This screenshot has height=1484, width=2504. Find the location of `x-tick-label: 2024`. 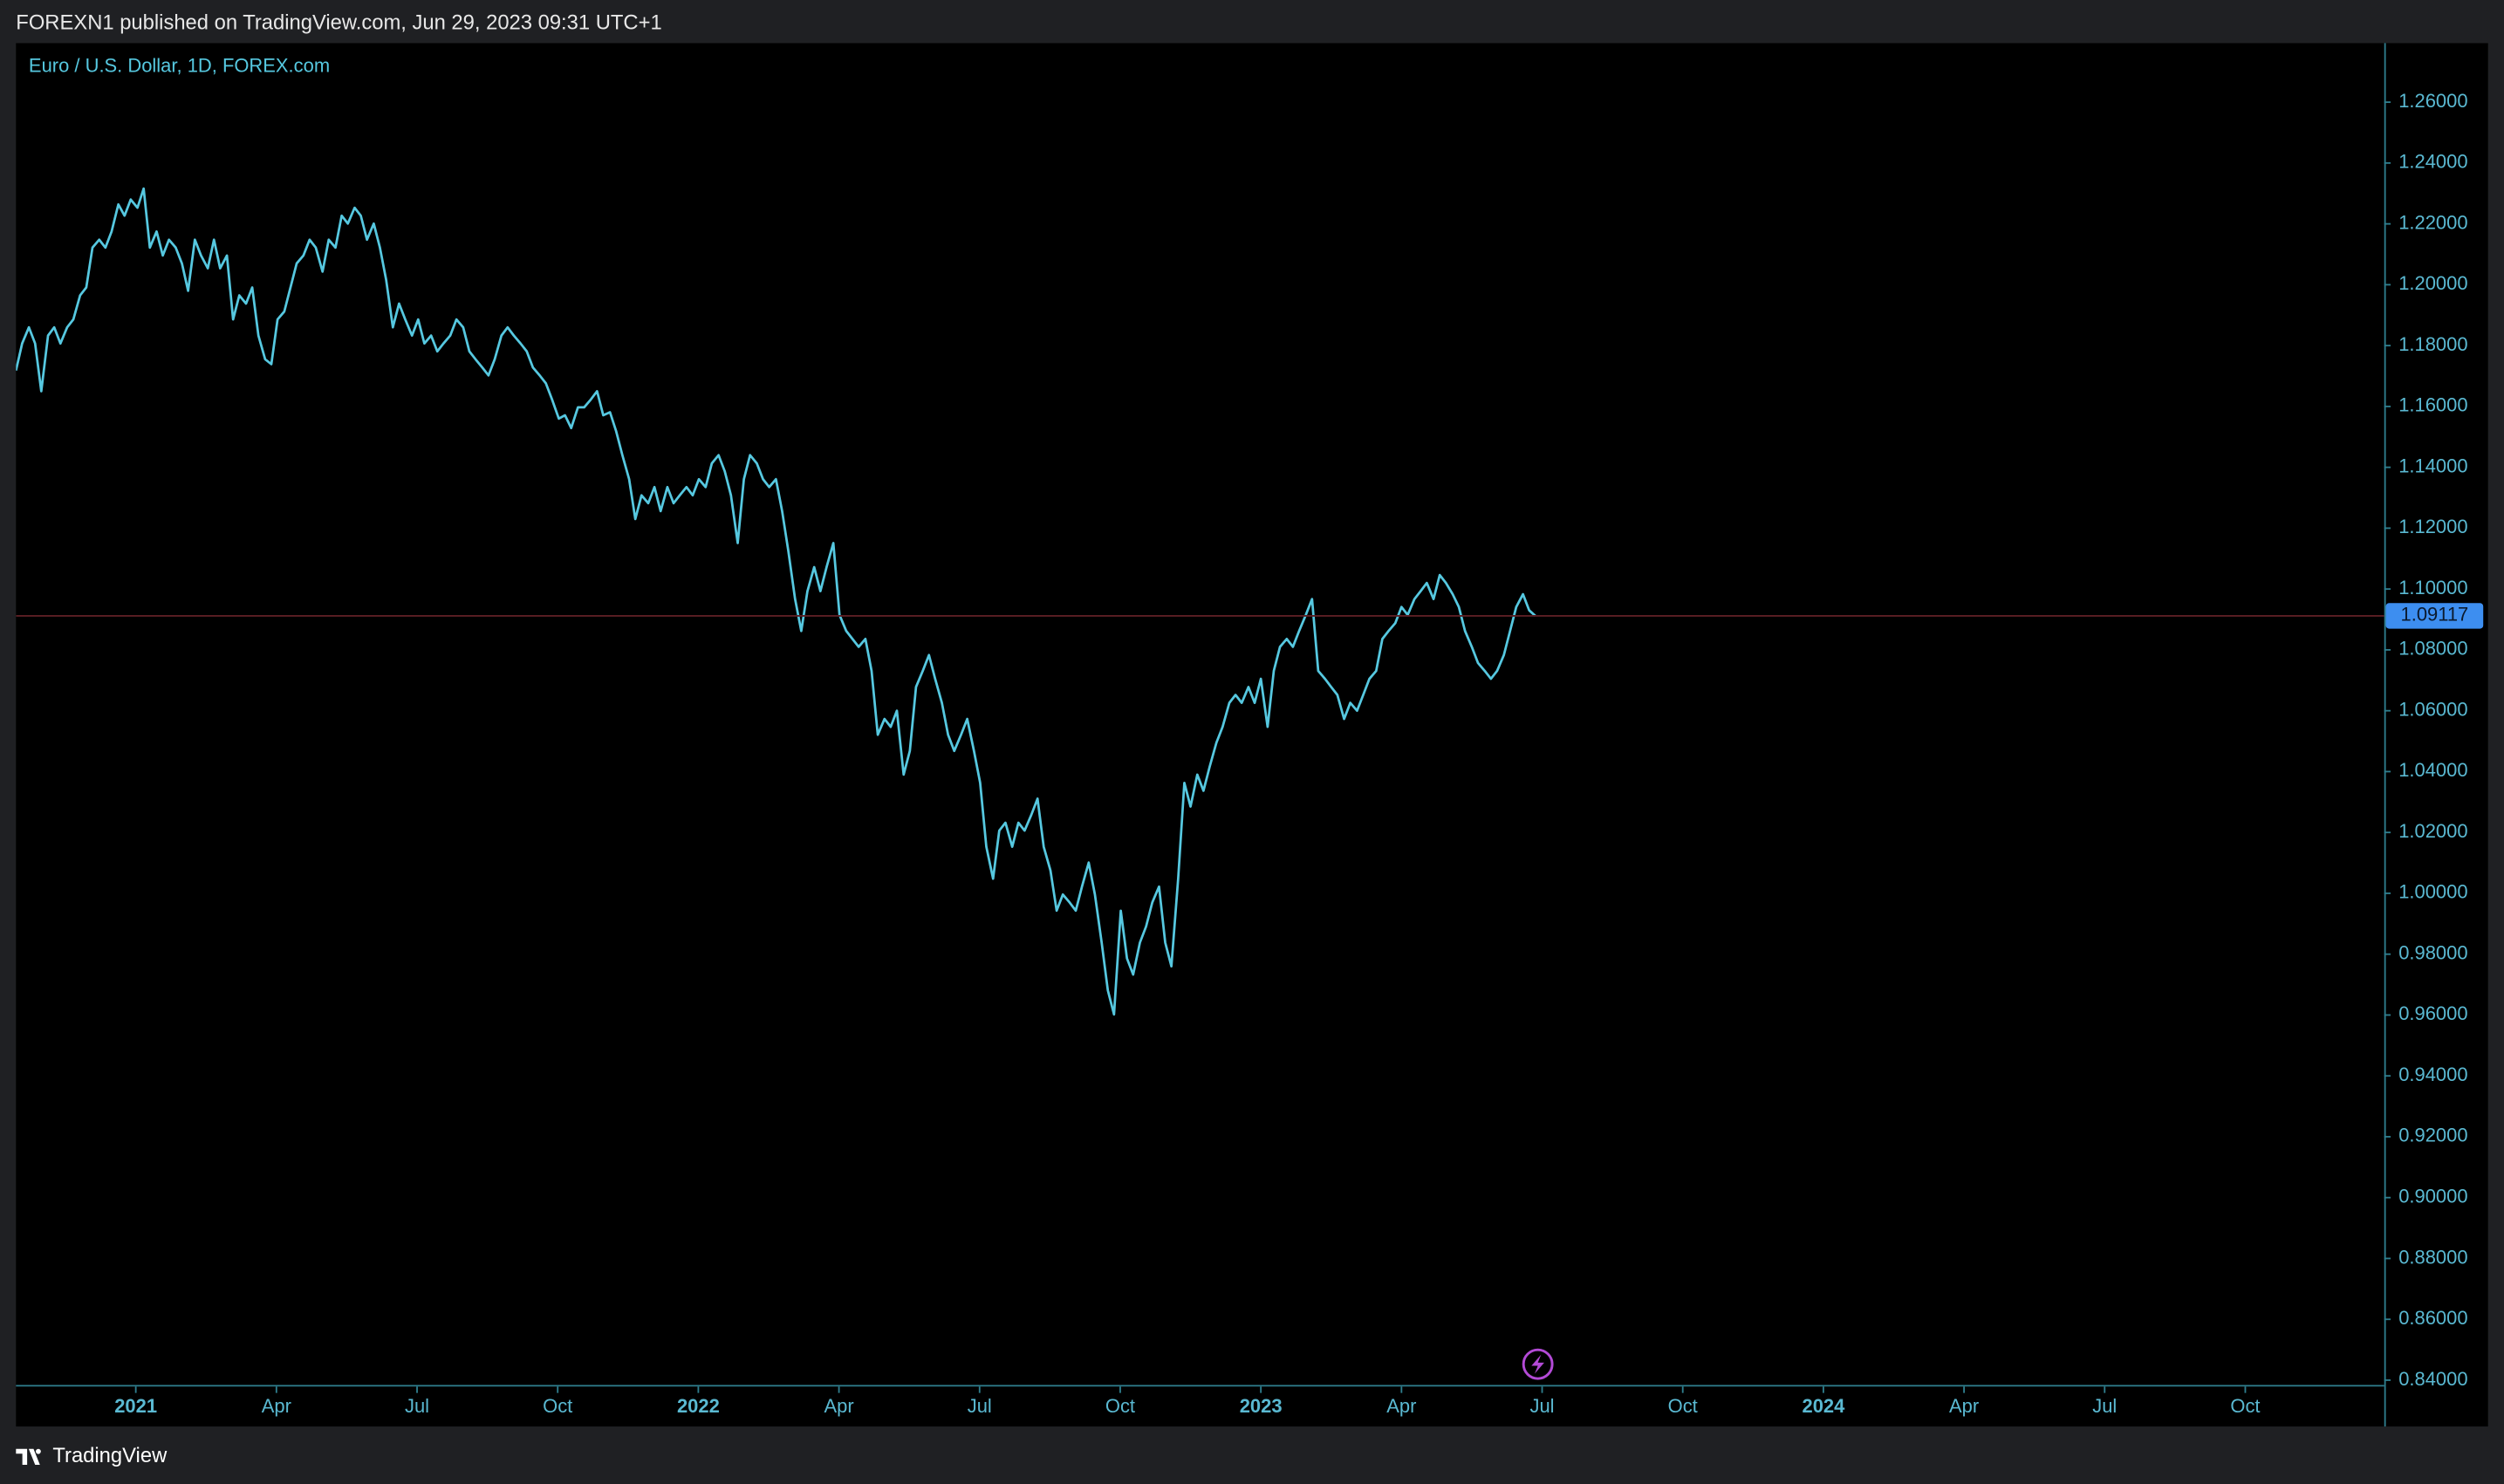

x-tick-label: 2024 is located at coordinates (1823, 1406).